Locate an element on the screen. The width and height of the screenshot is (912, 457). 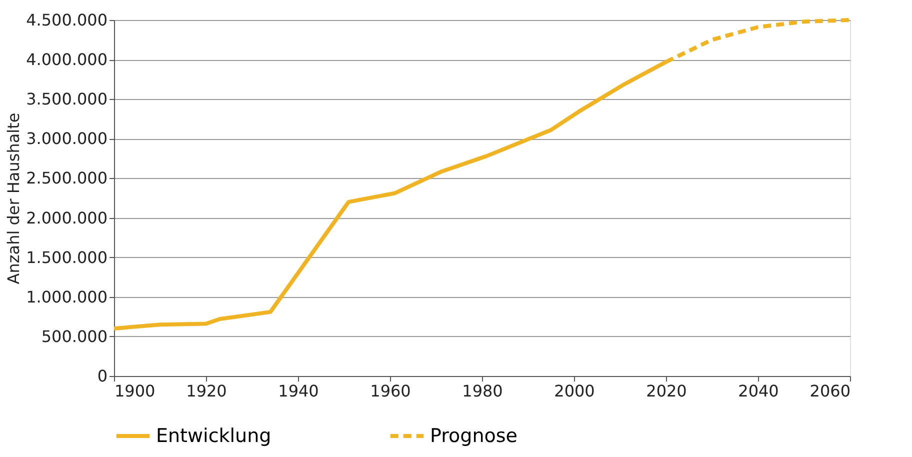
x-tick-label: 2060 is located at coordinates (830, 391).